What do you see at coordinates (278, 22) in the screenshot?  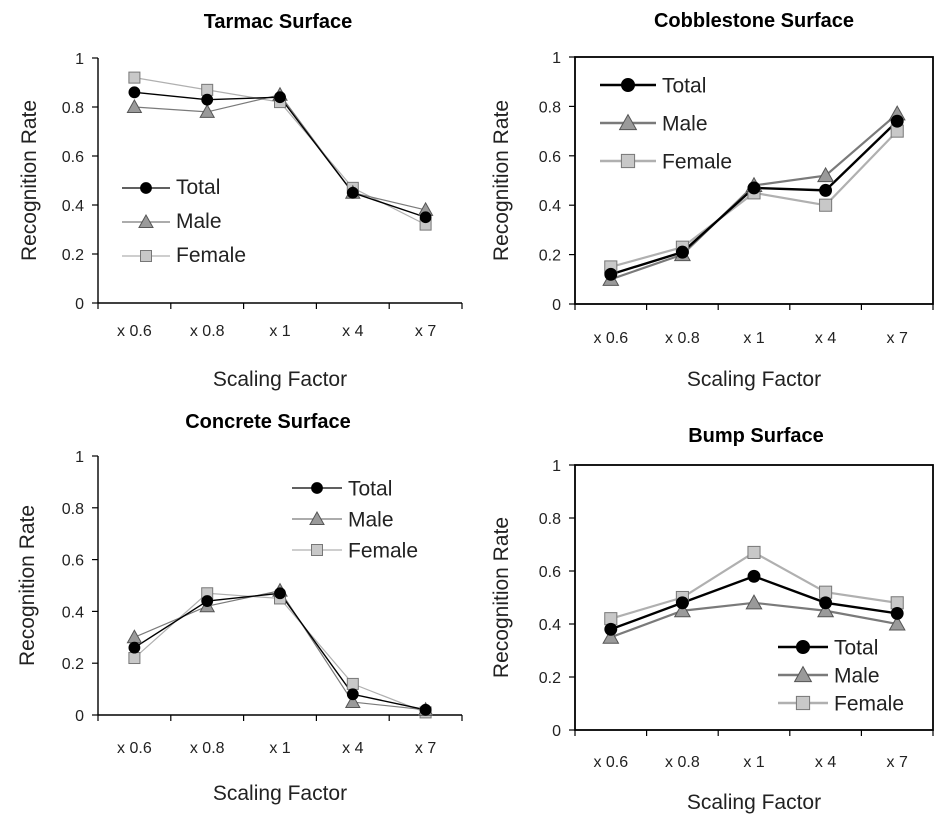 I see `chart-title: Tarmac Surface` at bounding box center [278, 22].